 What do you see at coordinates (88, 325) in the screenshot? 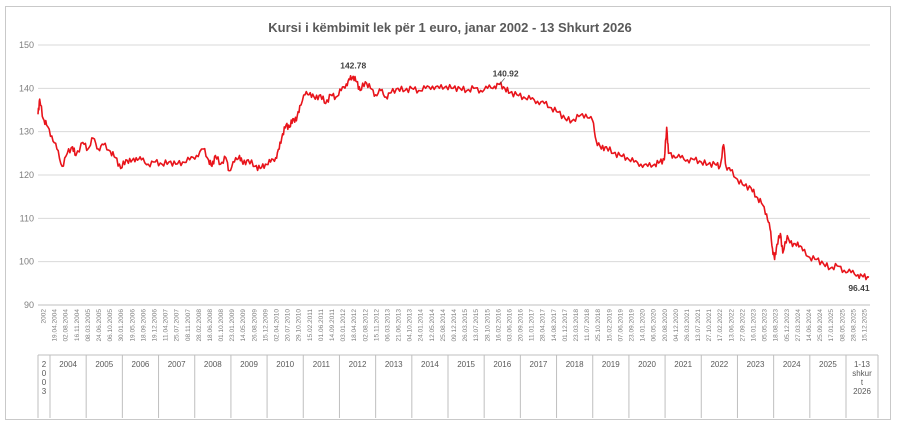
I see `x-tick-label: 08.03.2005` at bounding box center [88, 325].